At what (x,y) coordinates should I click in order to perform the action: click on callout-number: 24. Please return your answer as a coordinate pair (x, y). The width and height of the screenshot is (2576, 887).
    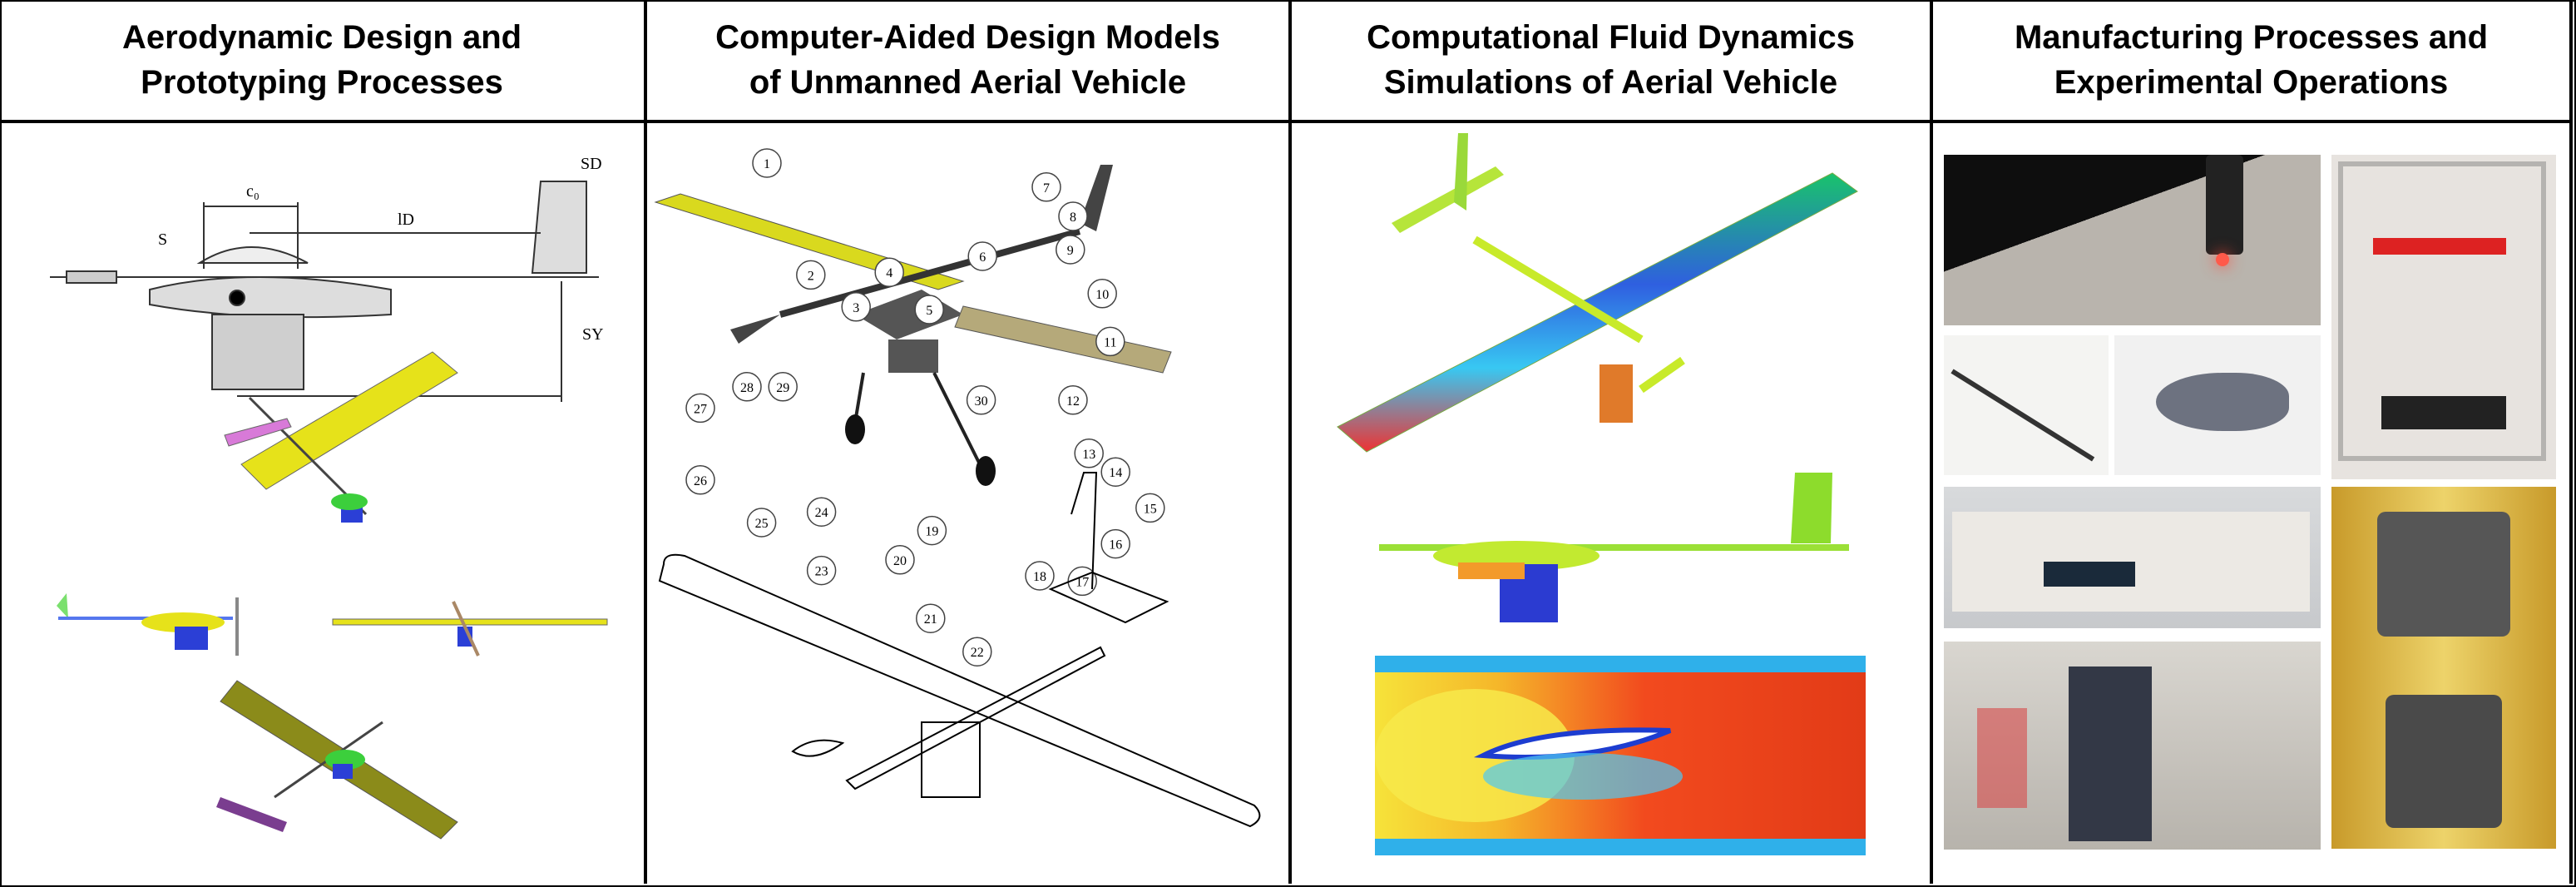
    Looking at the image, I should click on (821, 513).